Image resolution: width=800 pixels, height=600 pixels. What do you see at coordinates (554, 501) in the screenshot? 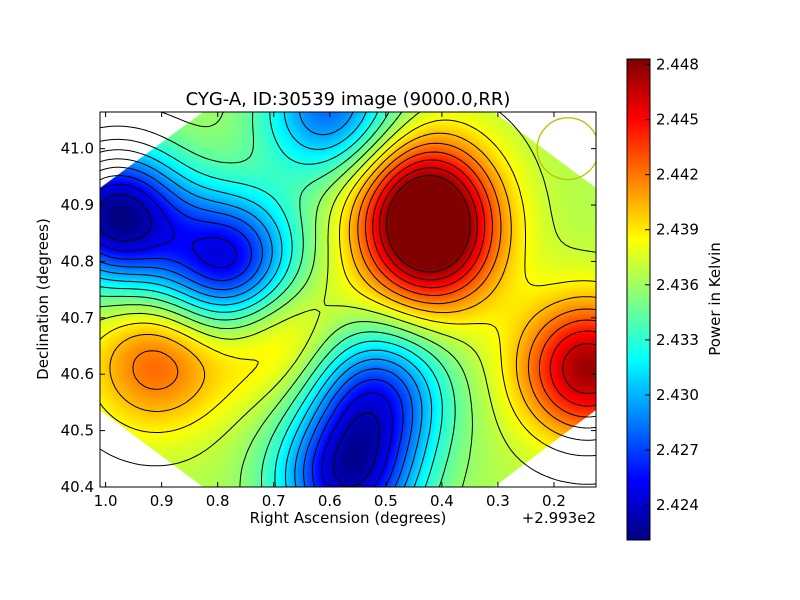
I see `x-tick-label: 0.2` at bounding box center [554, 501].